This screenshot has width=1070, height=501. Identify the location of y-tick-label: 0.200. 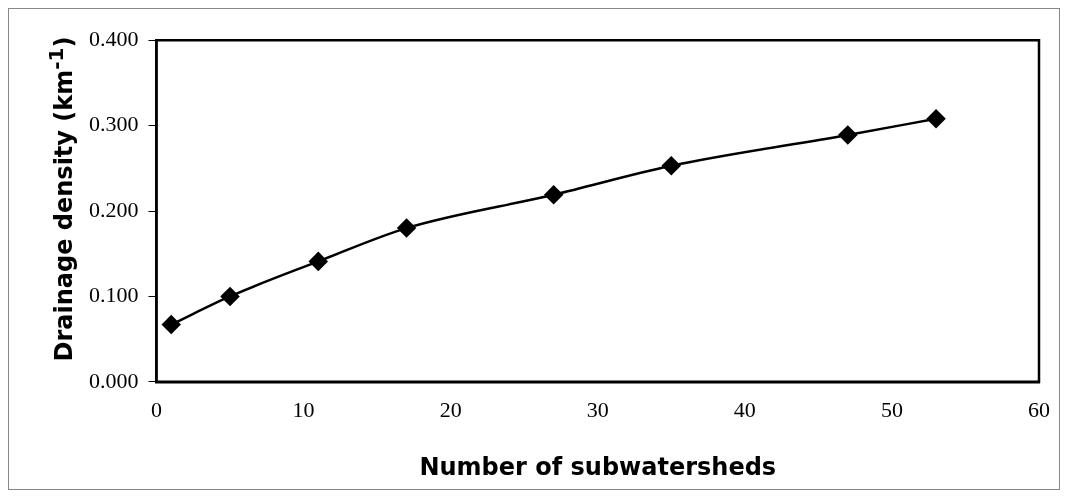
(114, 209).